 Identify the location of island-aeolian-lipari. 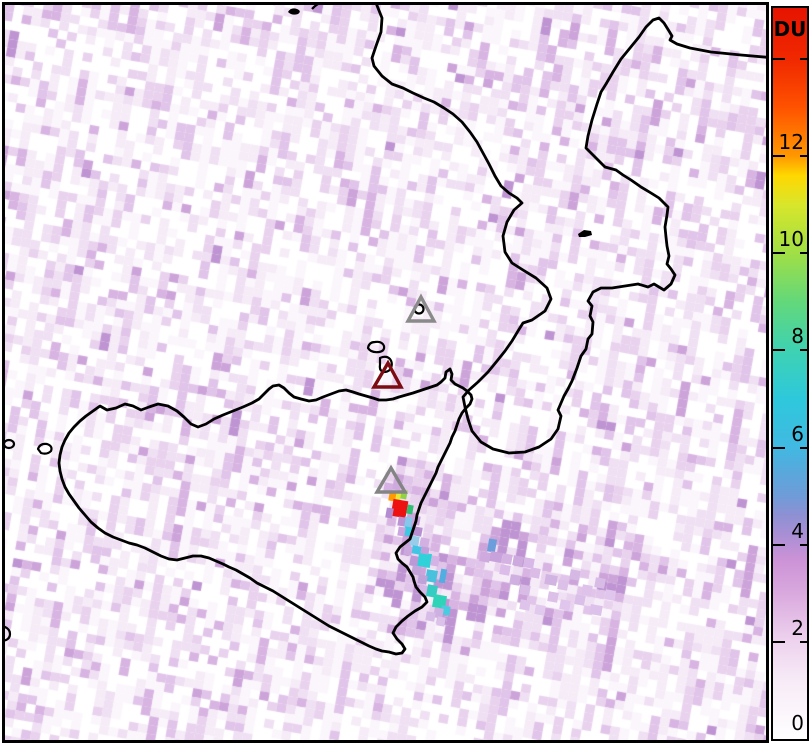
(376, 347).